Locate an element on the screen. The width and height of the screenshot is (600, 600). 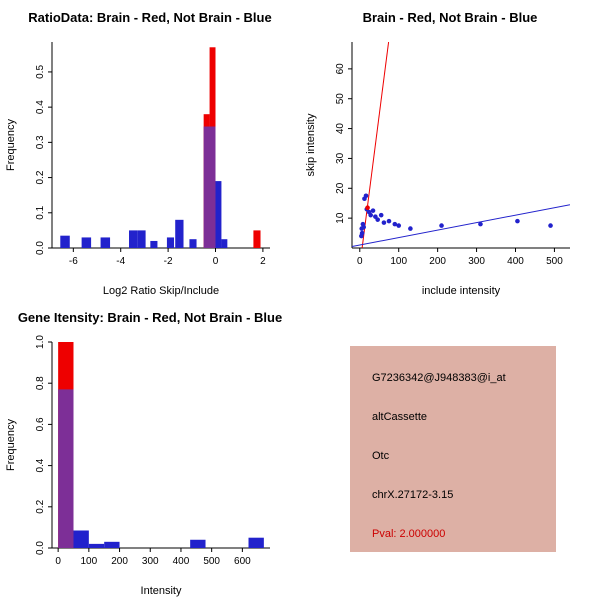
svg-text: include intensity is located at coordinates (461, 291).